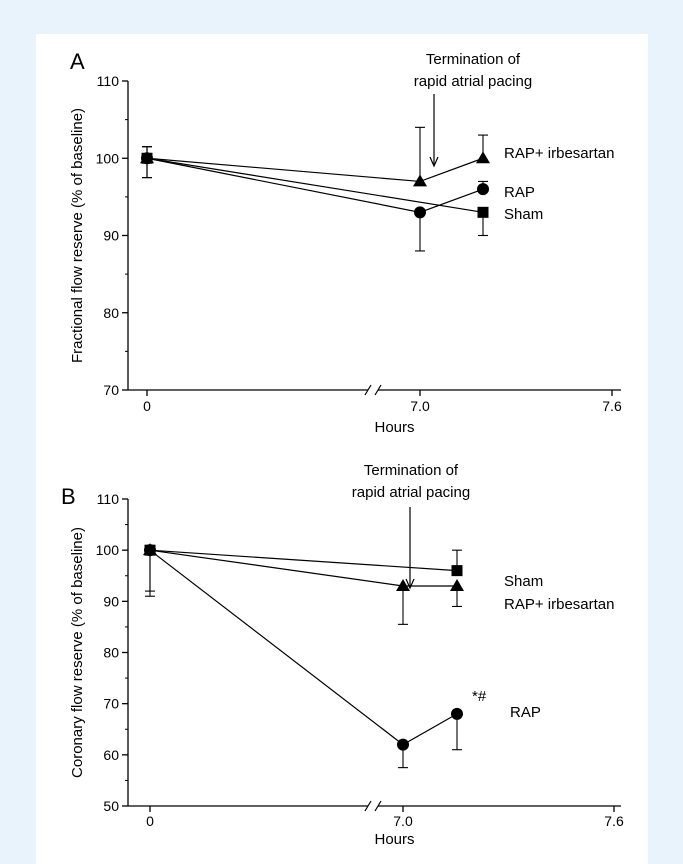 This screenshot has width=683, height=864. I want to click on y-axis-label: Coronary flow reserve (% of baseline), so click(77, 652).